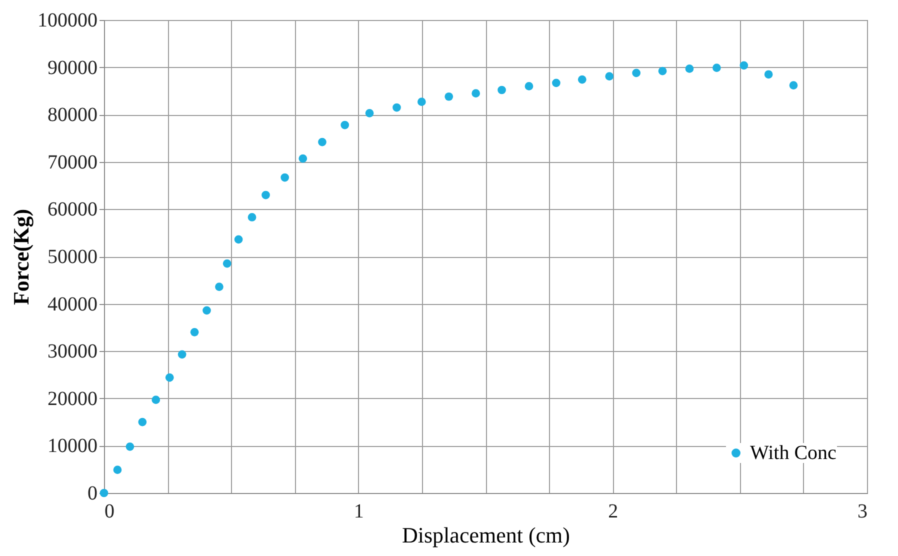 Image resolution: width=898 pixels, height=556 pixels. What do you see at coordinates (863, 511) in the screenshot?
I see `x-tick-label: 3` at bounding box center [863, 511].